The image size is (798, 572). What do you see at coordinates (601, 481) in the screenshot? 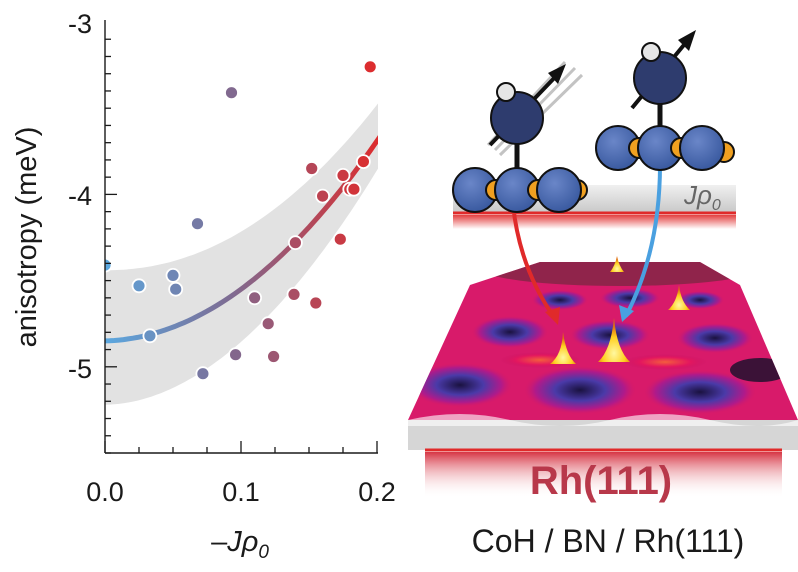
I see `substrate-label: Rh(111)` at bounding box center [601, 481].